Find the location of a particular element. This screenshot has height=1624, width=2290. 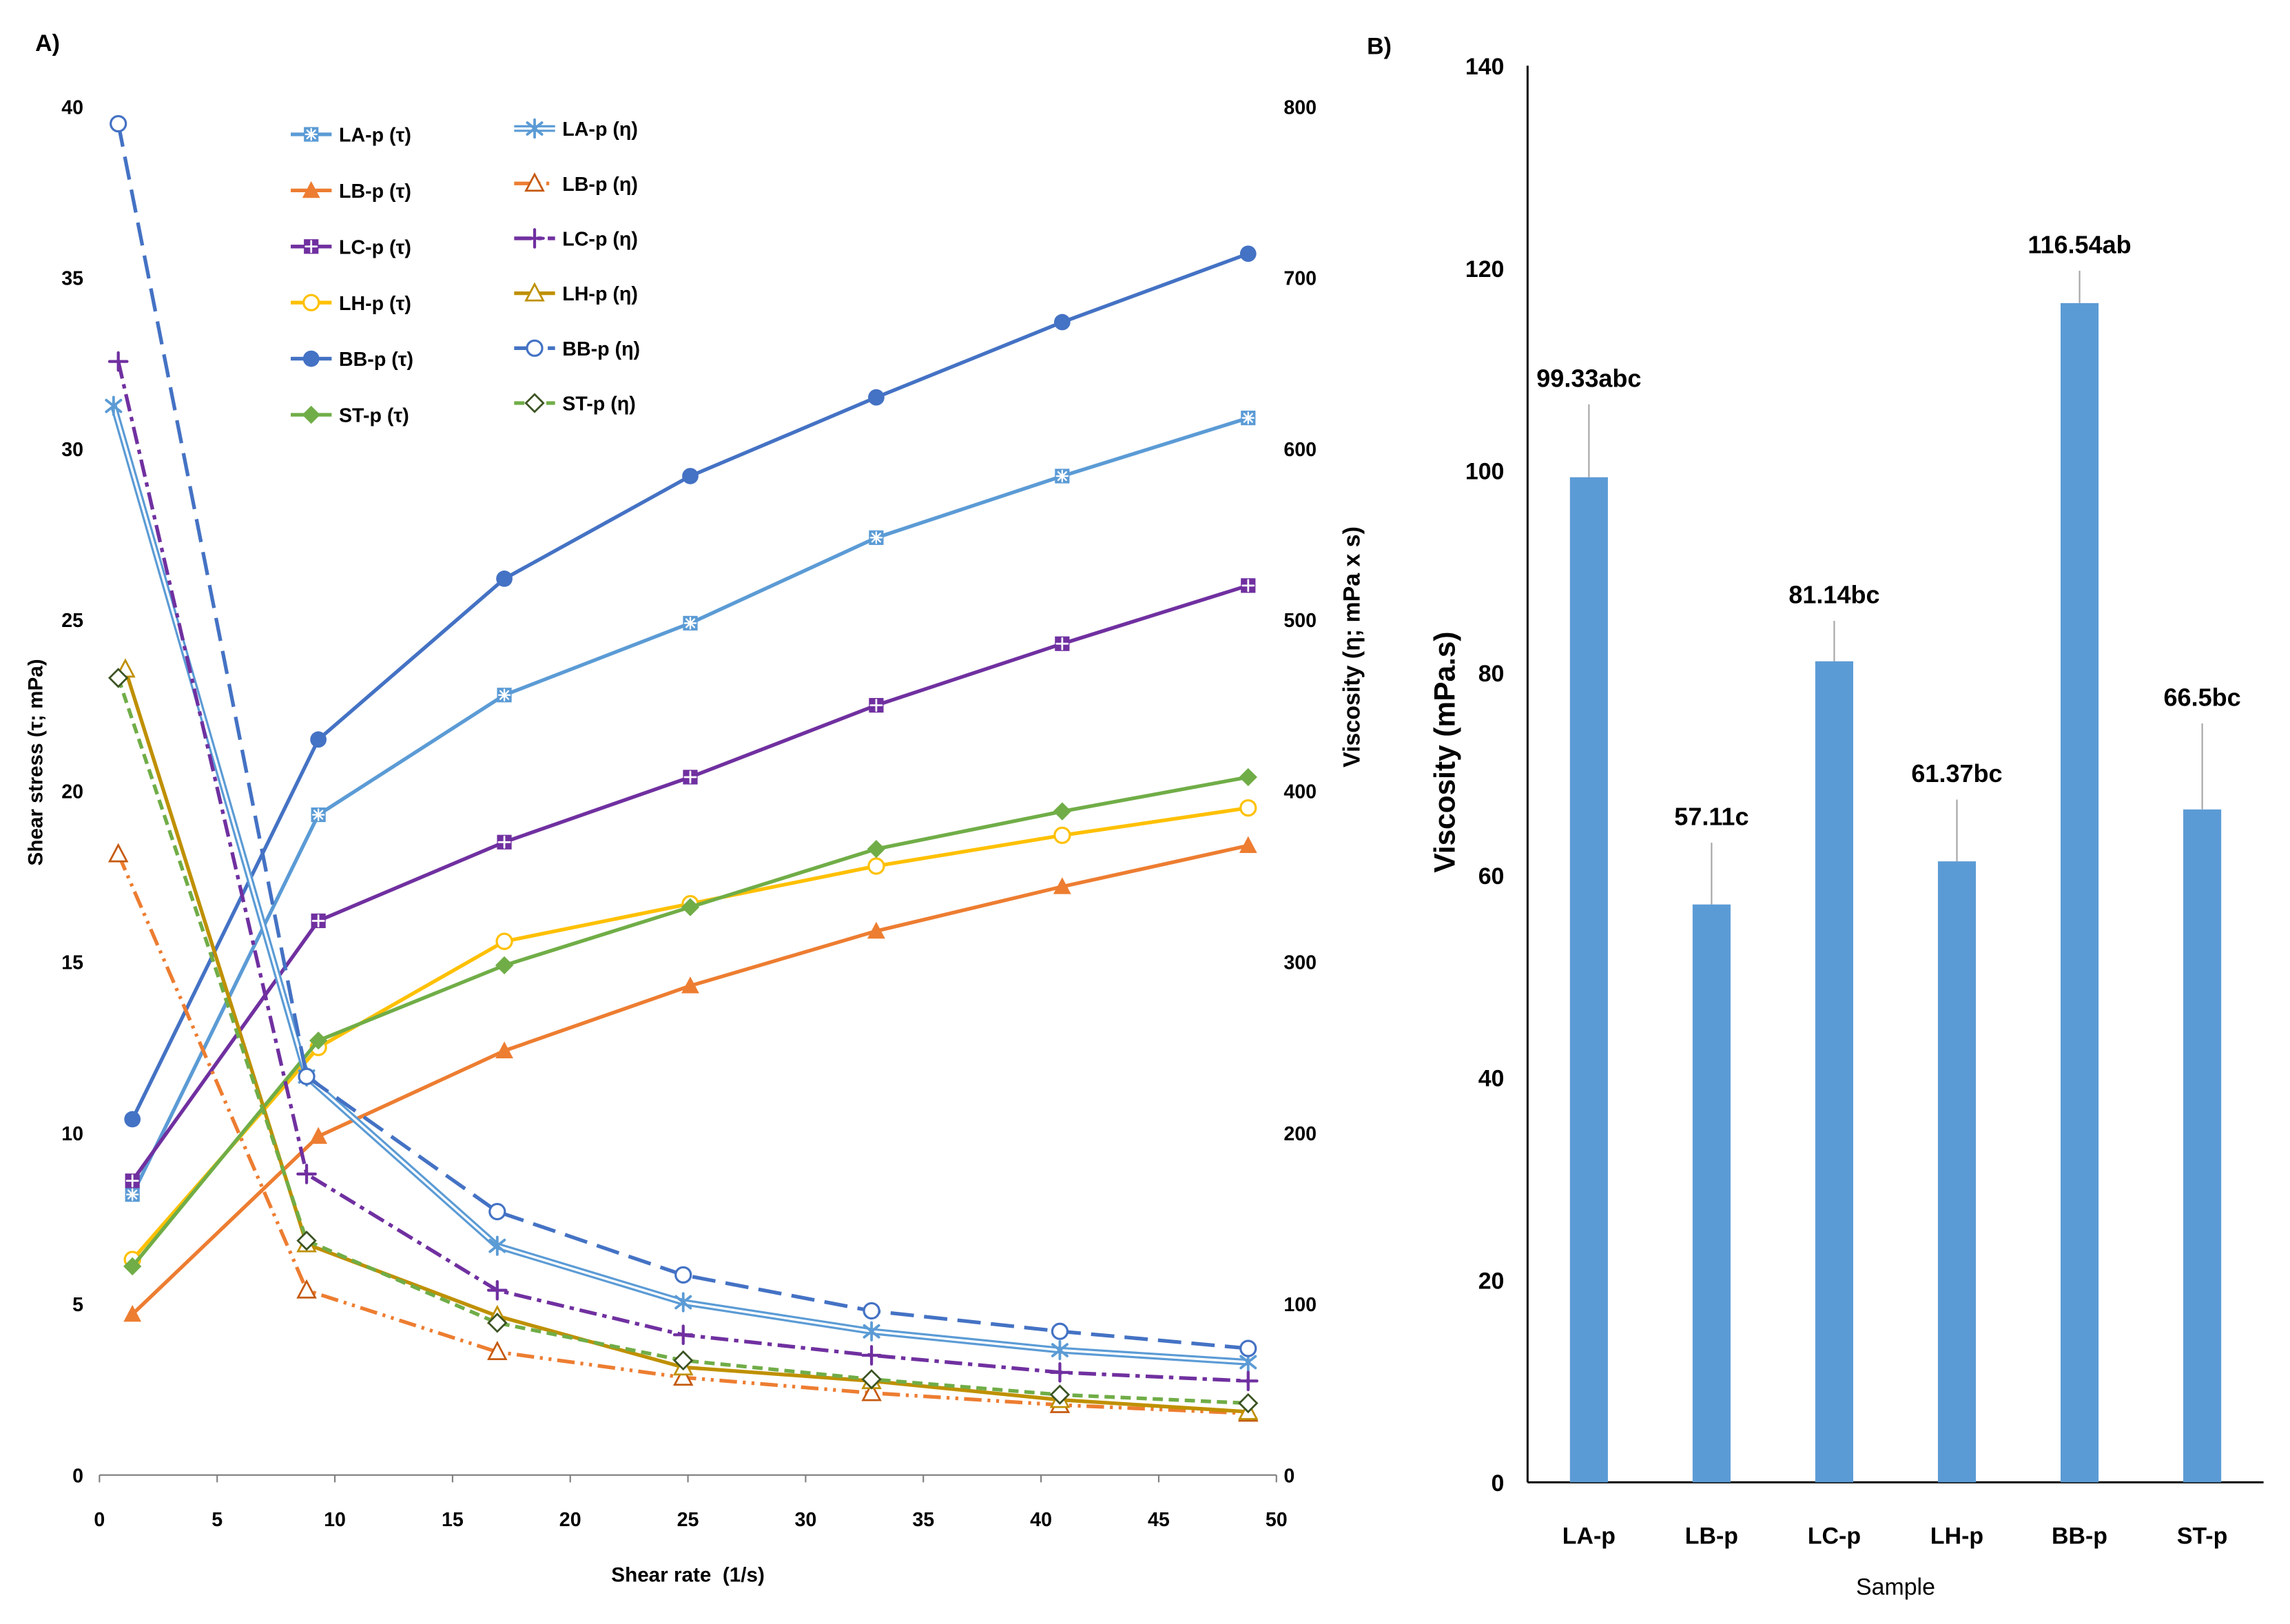

legend-entry-st-p-tau: ST-p (τ) is located at coordinates (350, 416).